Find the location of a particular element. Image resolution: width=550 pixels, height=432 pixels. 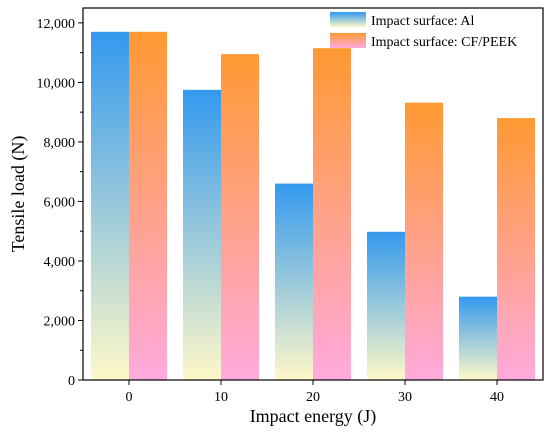

x-tick-label: 0 is located at coordinates (129, 397).